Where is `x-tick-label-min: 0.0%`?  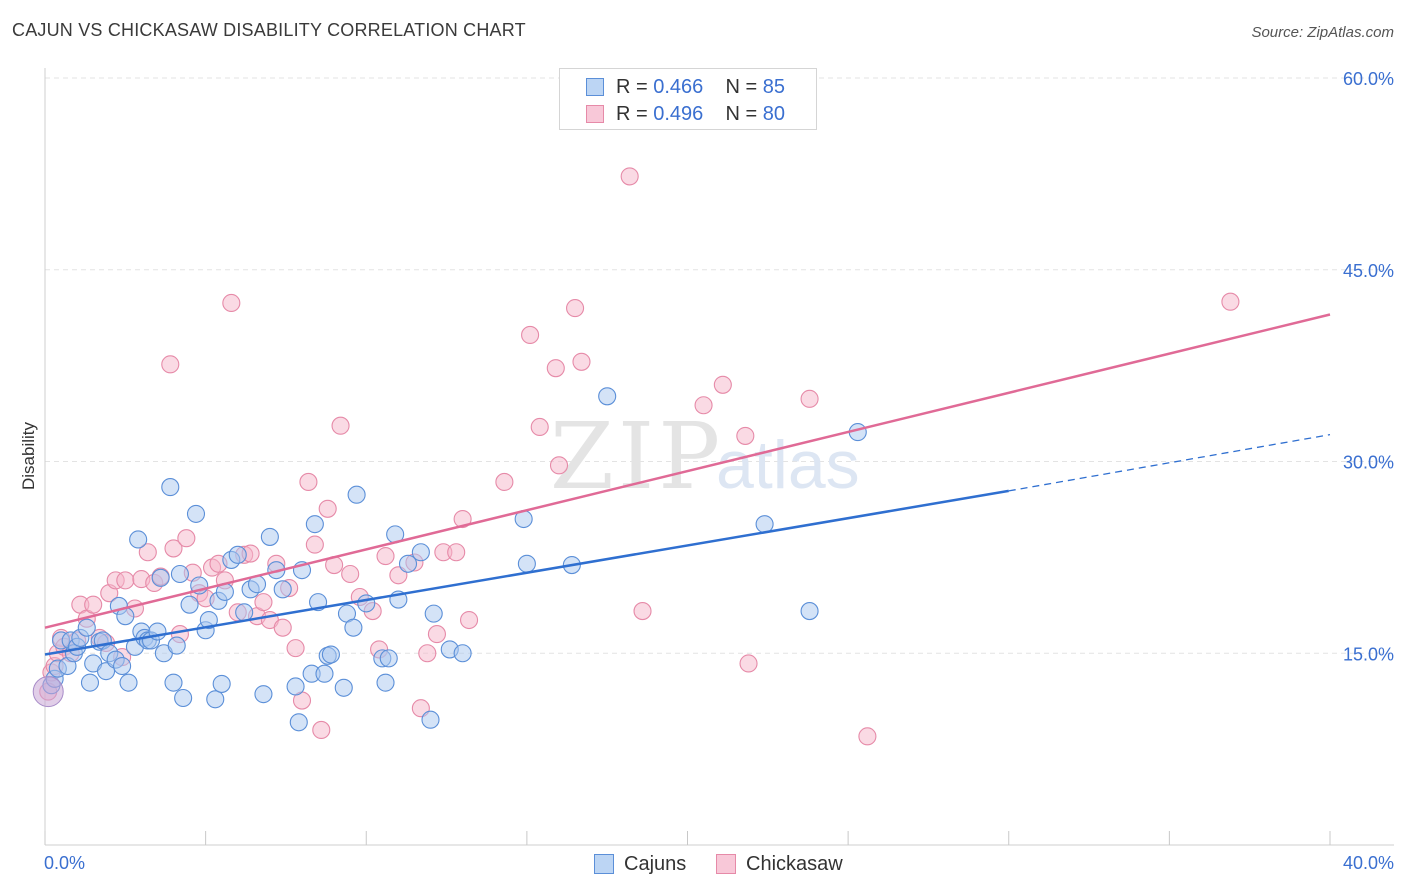 x-tick-label-min: 0.0% is located at coordinates (64, 863).